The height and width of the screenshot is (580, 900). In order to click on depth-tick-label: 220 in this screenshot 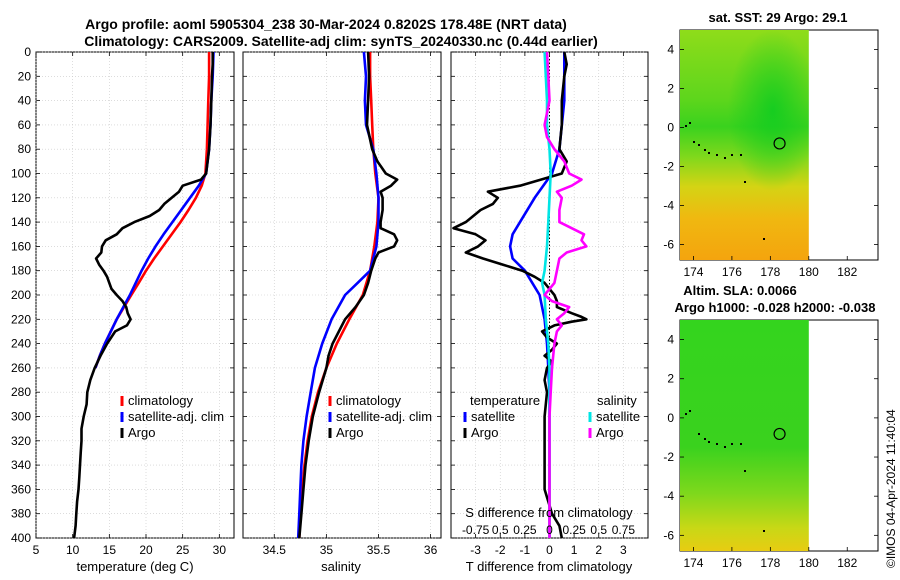, I will do `click(21, 319)`.